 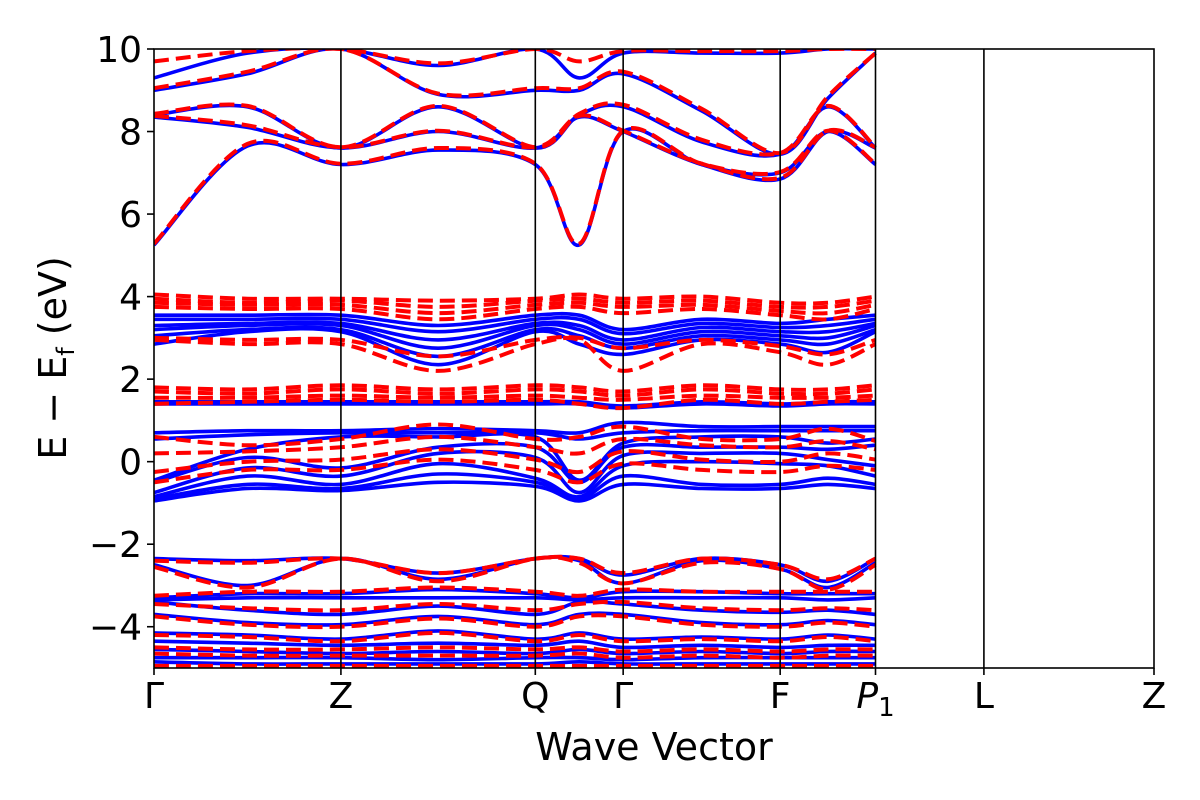 What do you see at coordinates (66, 351) in the screenshot?
I see `y-axis-title-subscript: f` at bounding box center [66, 351].